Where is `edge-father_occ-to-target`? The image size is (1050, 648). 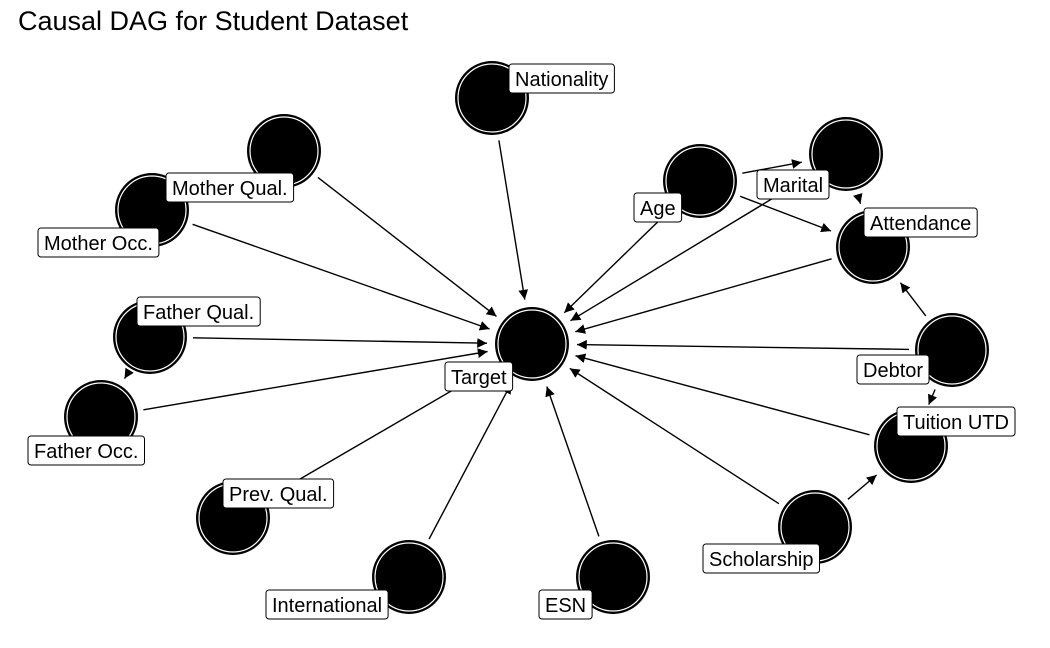
edge-father_occ-to-target is located at coordinates (315, 379).